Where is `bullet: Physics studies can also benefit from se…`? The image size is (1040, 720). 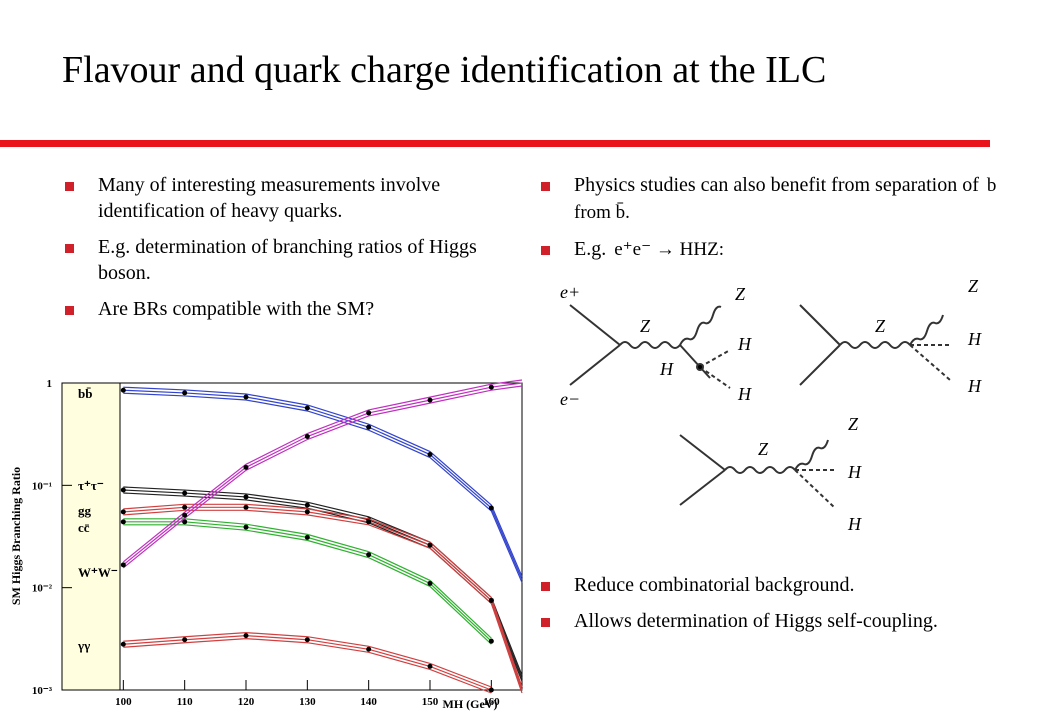 bullet: Physics studies can also benefit from se… is located at coordinates (768, 199).